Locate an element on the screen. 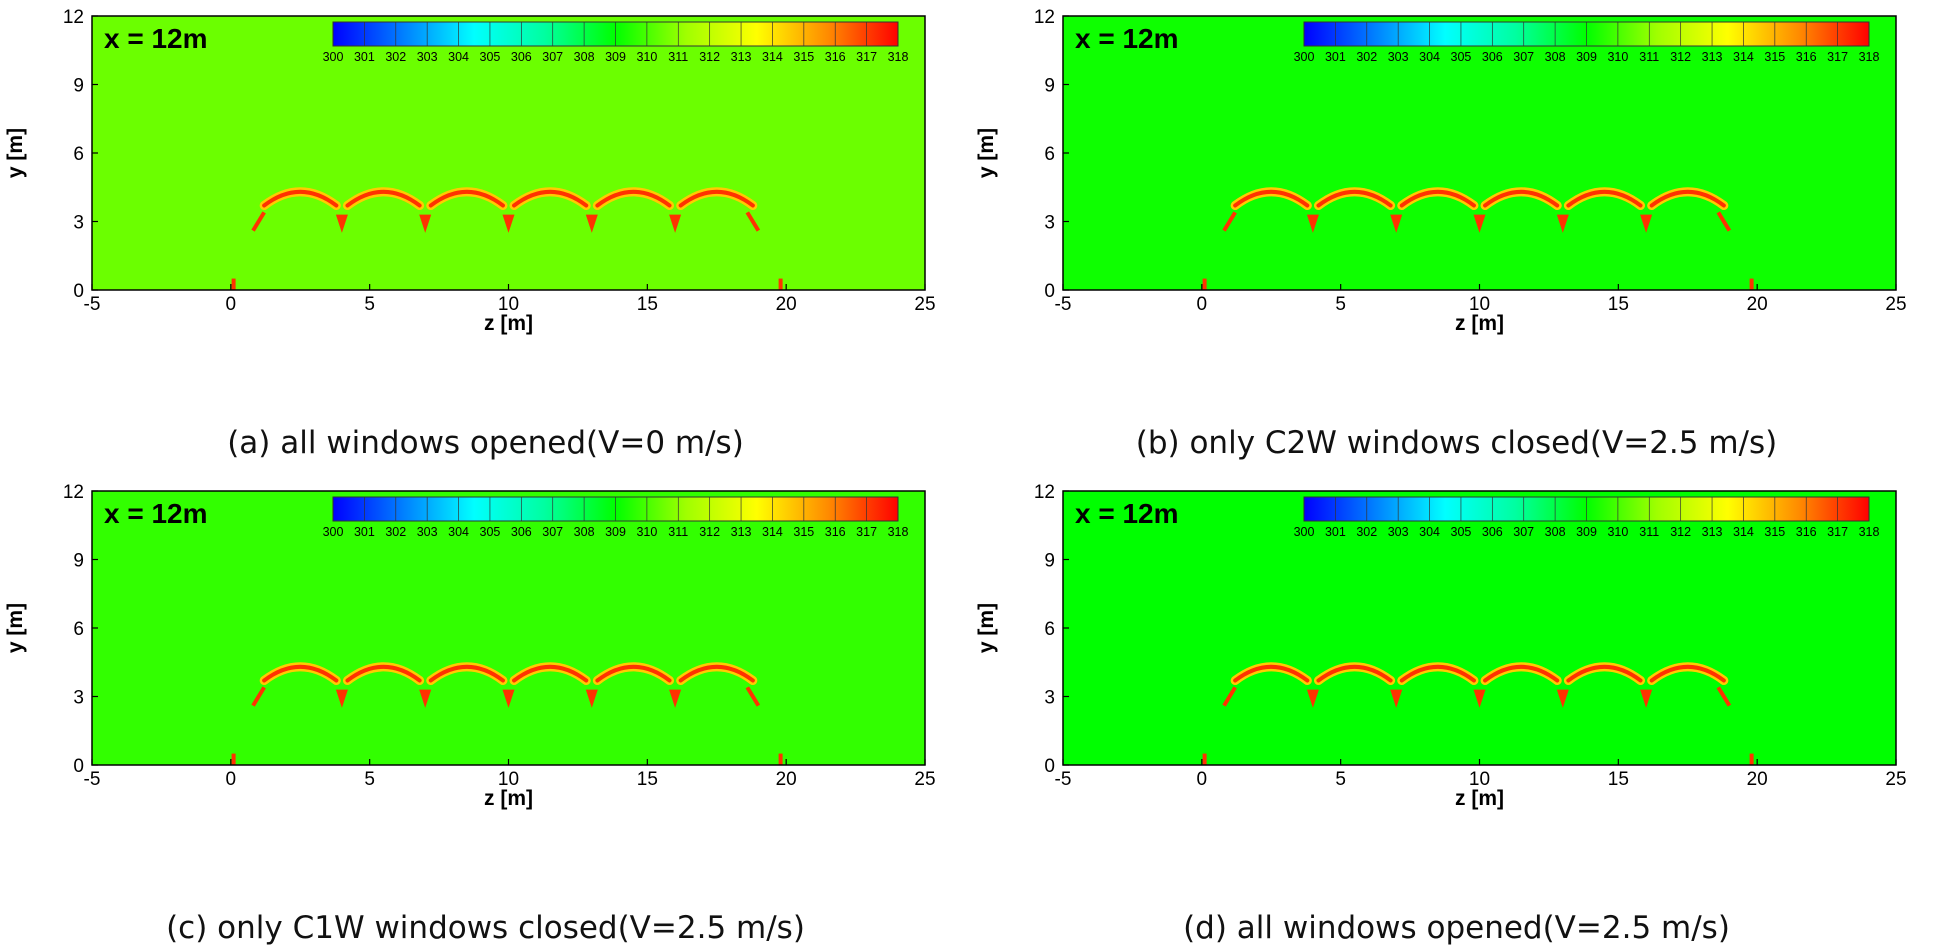 Image resolution: width=1942 pixels, height=950 pixels. colorbar-tick-label: 313 is located at coordinates (741, 57).